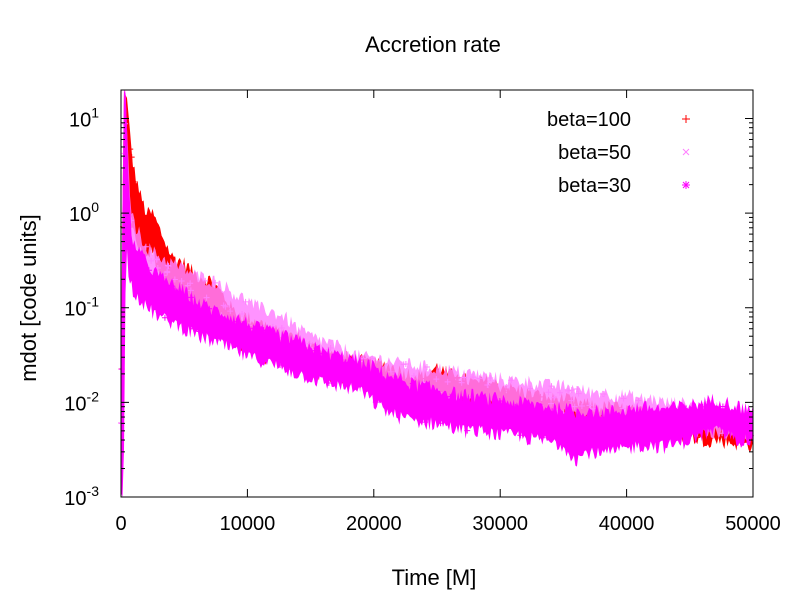 The image size is (800, 600). What do you see at coordinates (248, 524) in the screenshot?
I see `x-tick-label: 10000` at bounding box center [248, 524].